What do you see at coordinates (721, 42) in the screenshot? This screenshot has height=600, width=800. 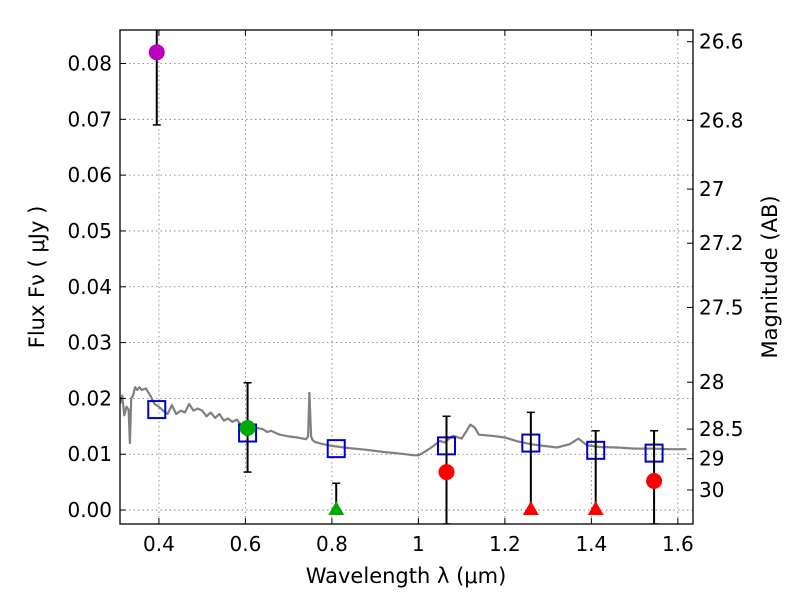 I see `magnitude-tick-label: 26.6` at bounding box center [721, 42].